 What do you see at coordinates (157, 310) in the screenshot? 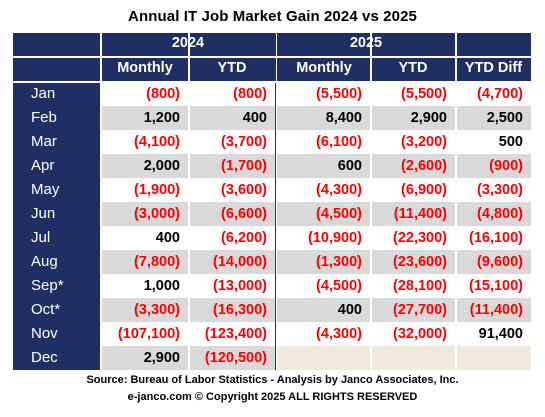
I see `cell-2024-monthly: (3,300)` at bounding box center [157, 310].